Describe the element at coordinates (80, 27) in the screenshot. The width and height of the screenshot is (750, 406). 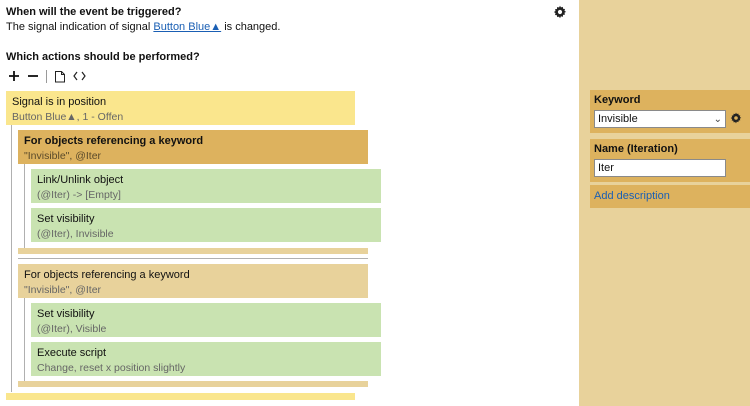
I see `trigger-prefix: The signal indication of signal` at that location.